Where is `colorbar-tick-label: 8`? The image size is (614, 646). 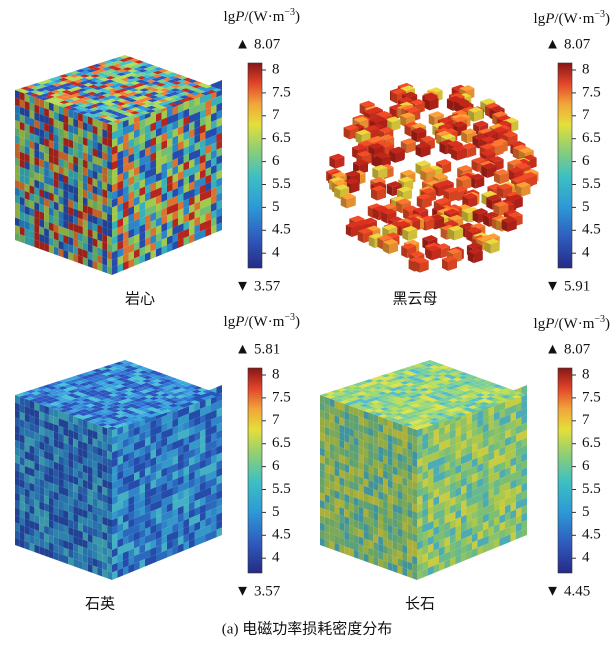
colorbar-tick-label: 8 is located at coordinates (276, 374).